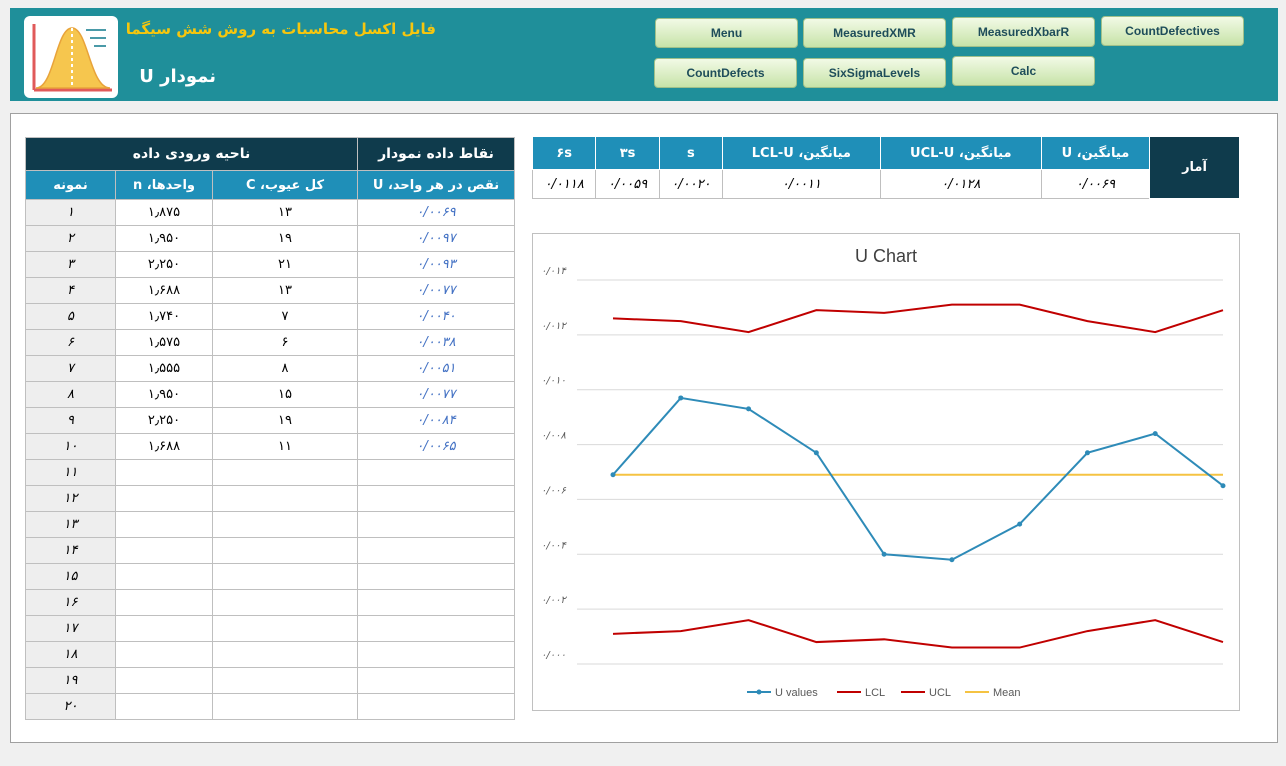  What do you see at coordinates (1172, 31) in the screenshot?
I see `count-defectives-button: CountDefectives` at bounding box center [1172, 31].